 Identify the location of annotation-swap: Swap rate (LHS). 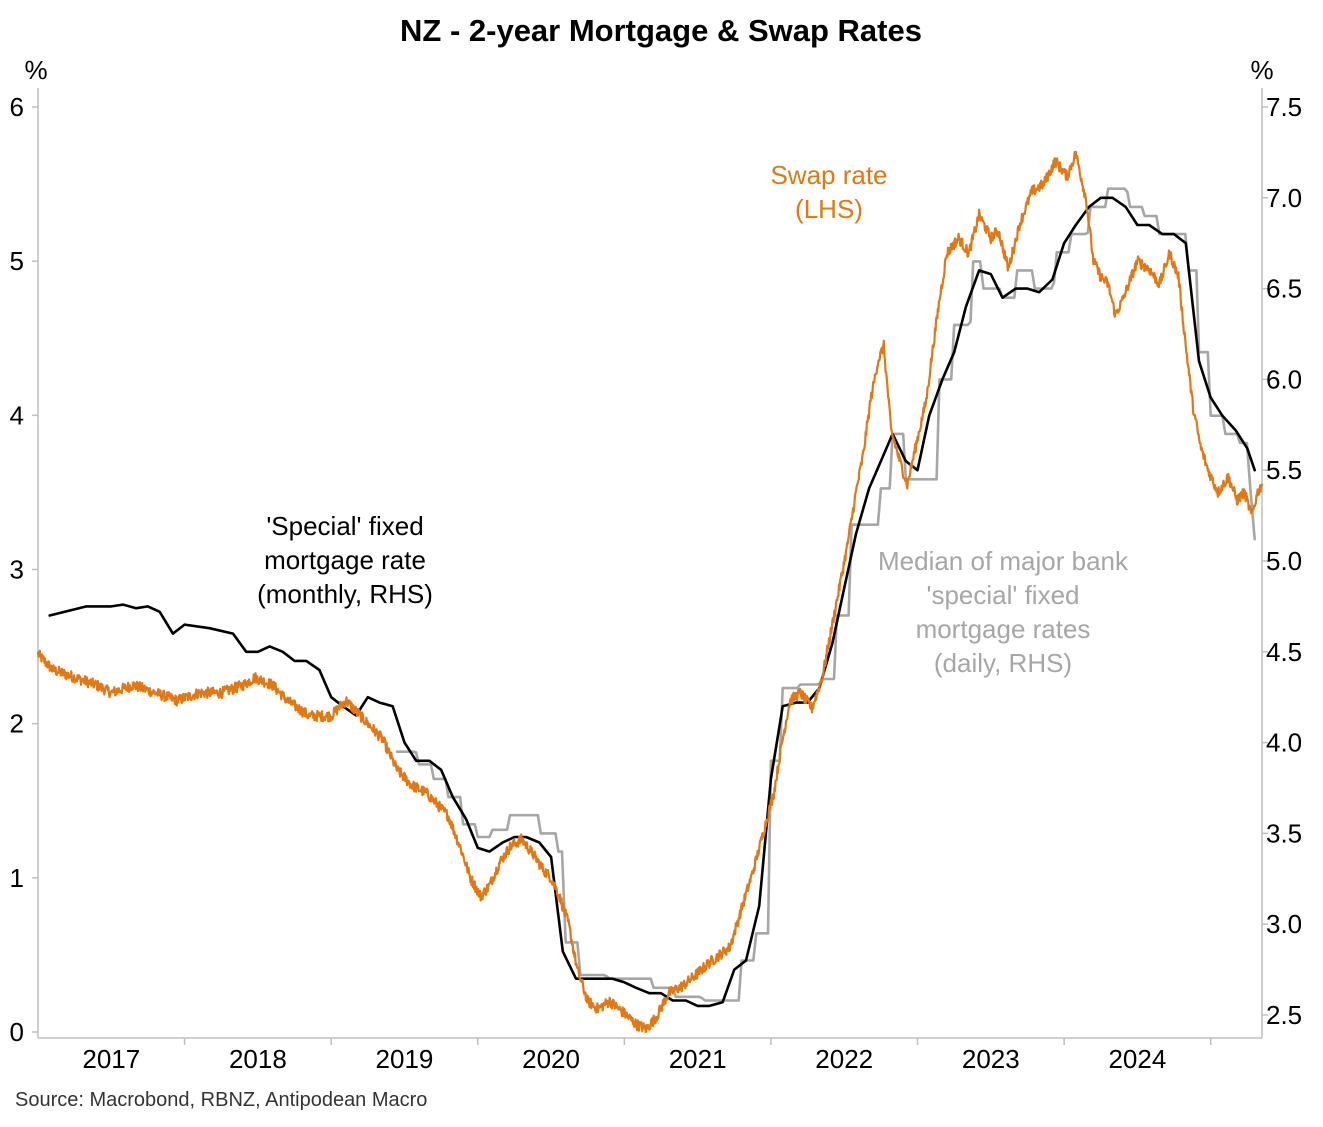
(828, 192).